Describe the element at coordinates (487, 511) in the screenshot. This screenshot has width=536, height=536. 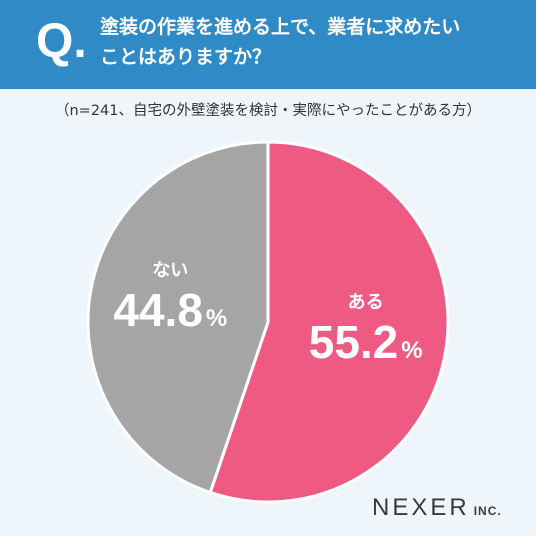
I see `logo-suffix: INC.` at that location.